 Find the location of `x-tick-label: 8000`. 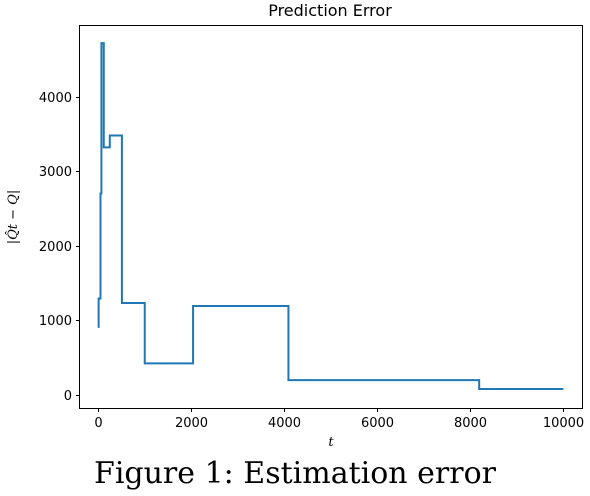

x-tick-label: 8000 is located at coordinates (470, 423).